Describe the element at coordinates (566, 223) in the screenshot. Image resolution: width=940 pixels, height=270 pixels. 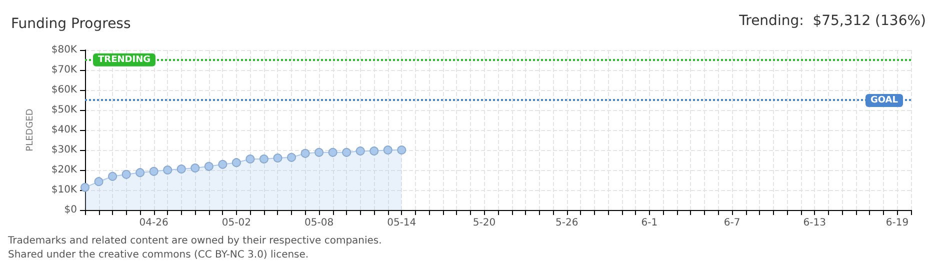
I see `x-tick-label: 5-26` at that location.